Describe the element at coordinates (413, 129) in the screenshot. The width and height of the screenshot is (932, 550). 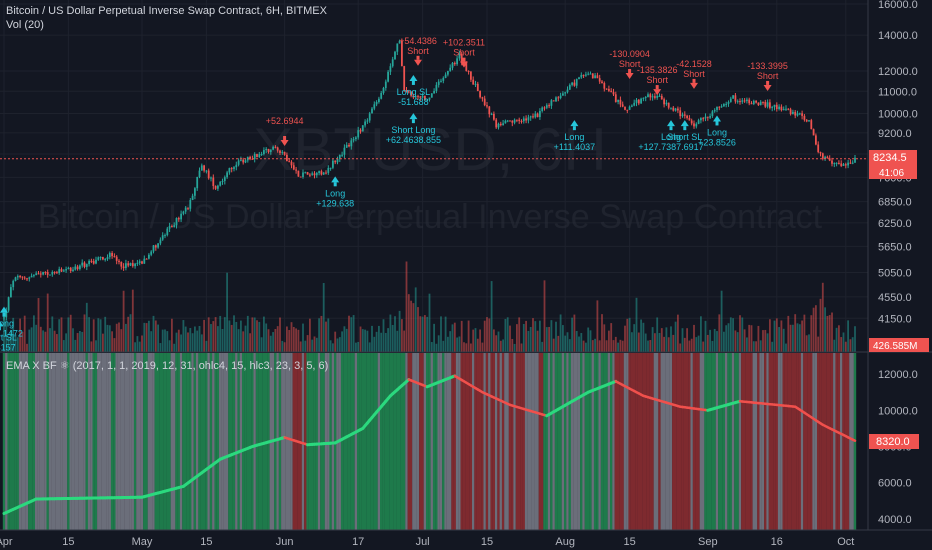
I see `long-signal-6: Short Long+62.4638.855` at that location.